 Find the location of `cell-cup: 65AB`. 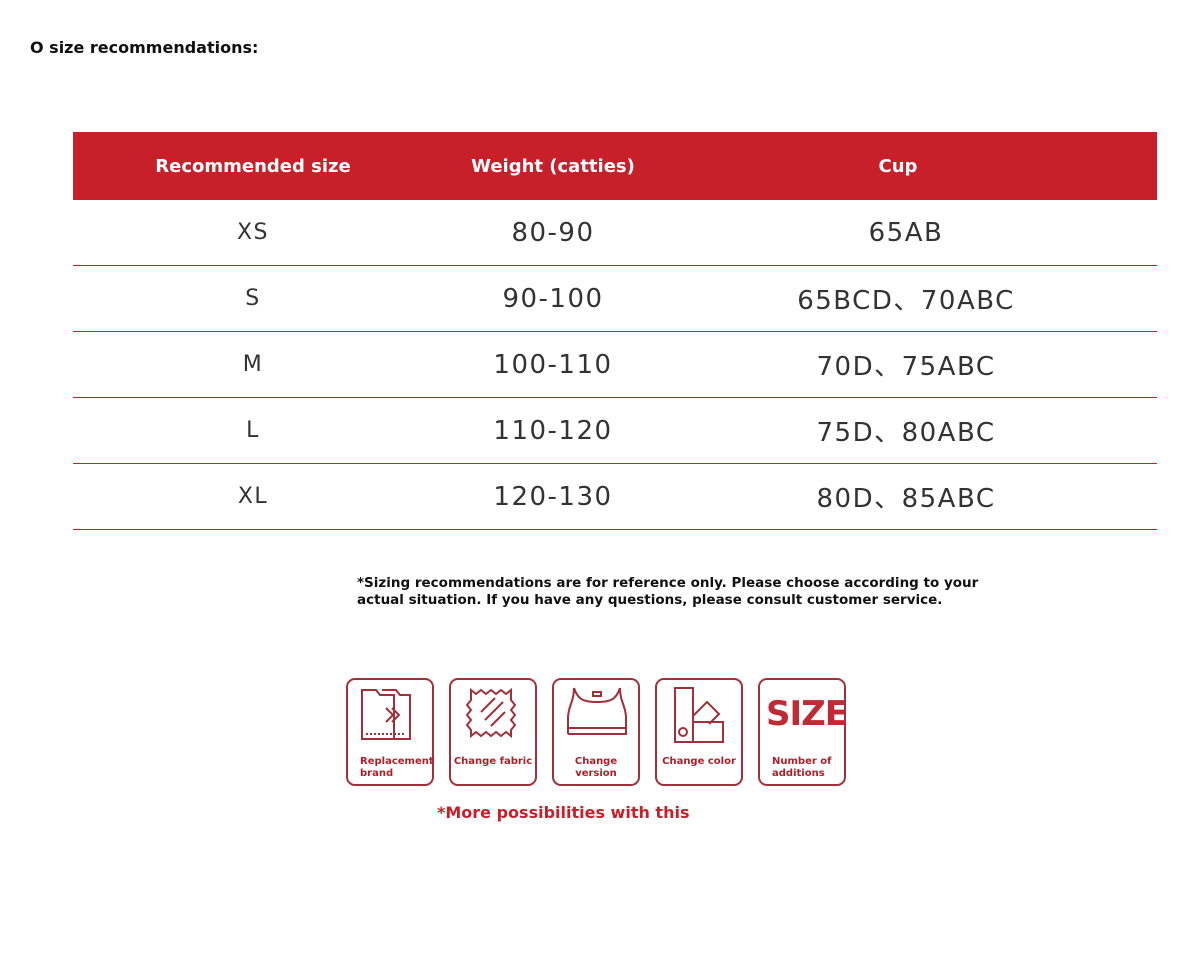

cell-cup: 65AB is located at coordinates (906, 232).